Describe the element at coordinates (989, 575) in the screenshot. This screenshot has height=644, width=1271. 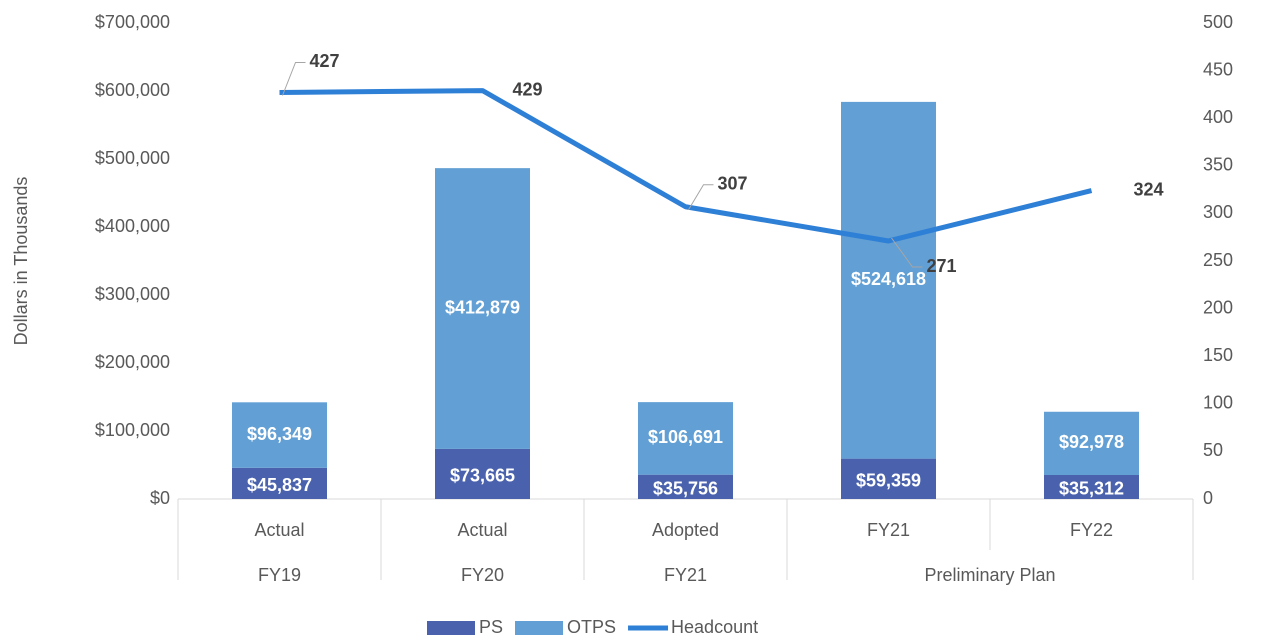
I see `category-group-label: Preliminary Plan` at that location.